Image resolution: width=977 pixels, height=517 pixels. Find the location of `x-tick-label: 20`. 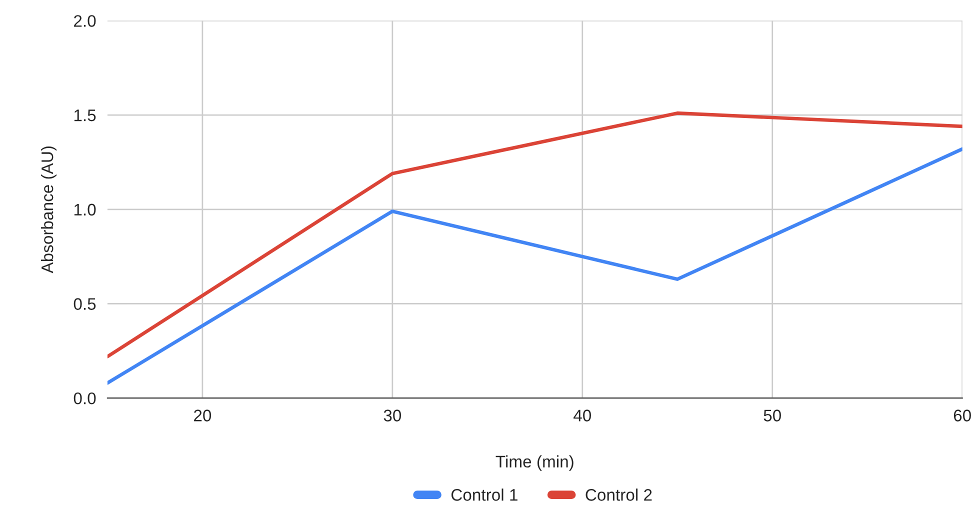

x-tick-label: 20 is located at coordinates (203, 416).